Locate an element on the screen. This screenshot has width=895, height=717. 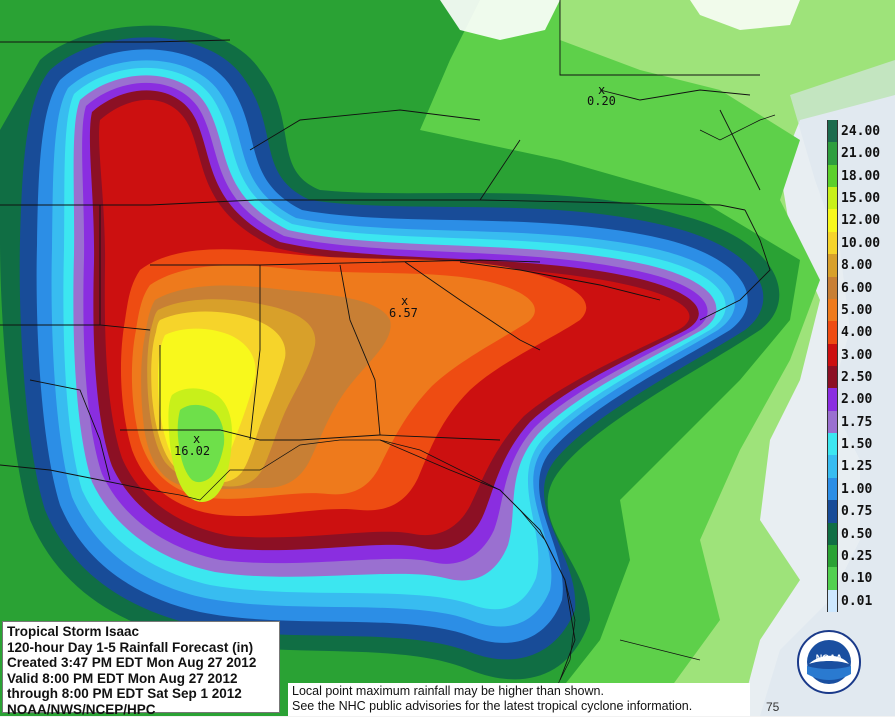
legend-row: 0.10 is located at coordinates (857, 578).